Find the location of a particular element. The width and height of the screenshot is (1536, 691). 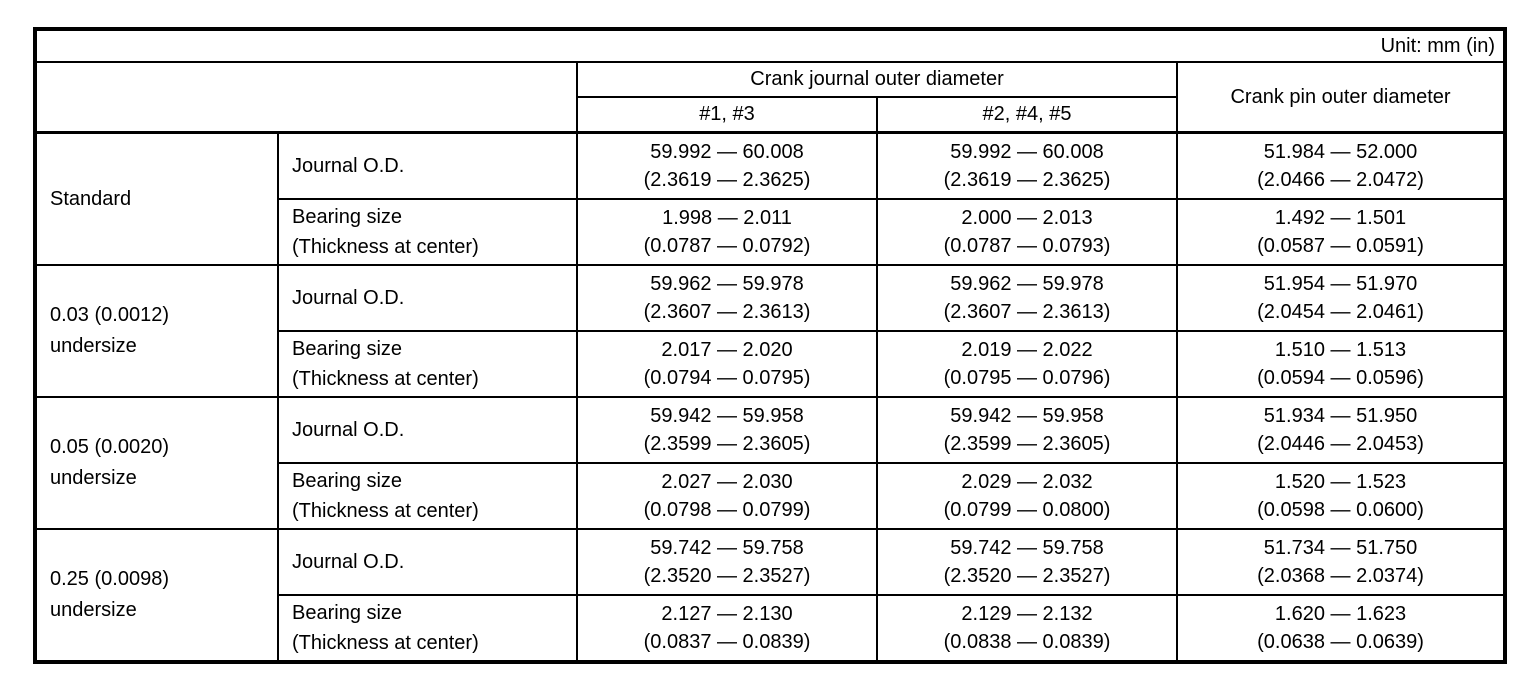

spec-in: (2.0454 — 2.0461) is located at coordinates (1340, 312).